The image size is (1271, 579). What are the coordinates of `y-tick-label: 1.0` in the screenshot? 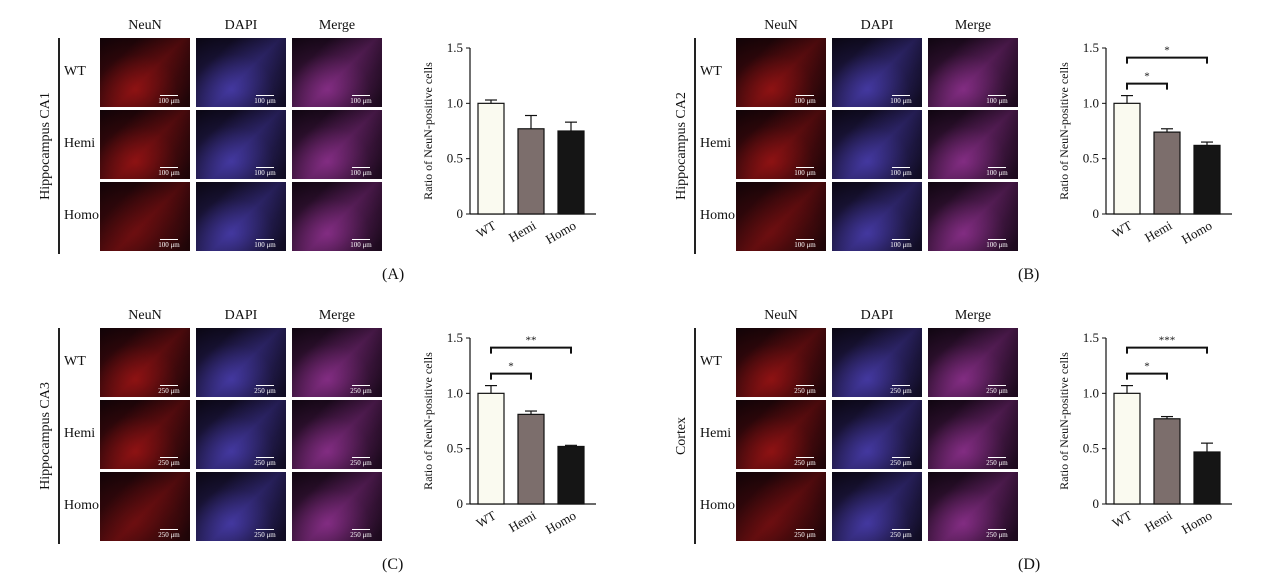 It's located at (455, 392).